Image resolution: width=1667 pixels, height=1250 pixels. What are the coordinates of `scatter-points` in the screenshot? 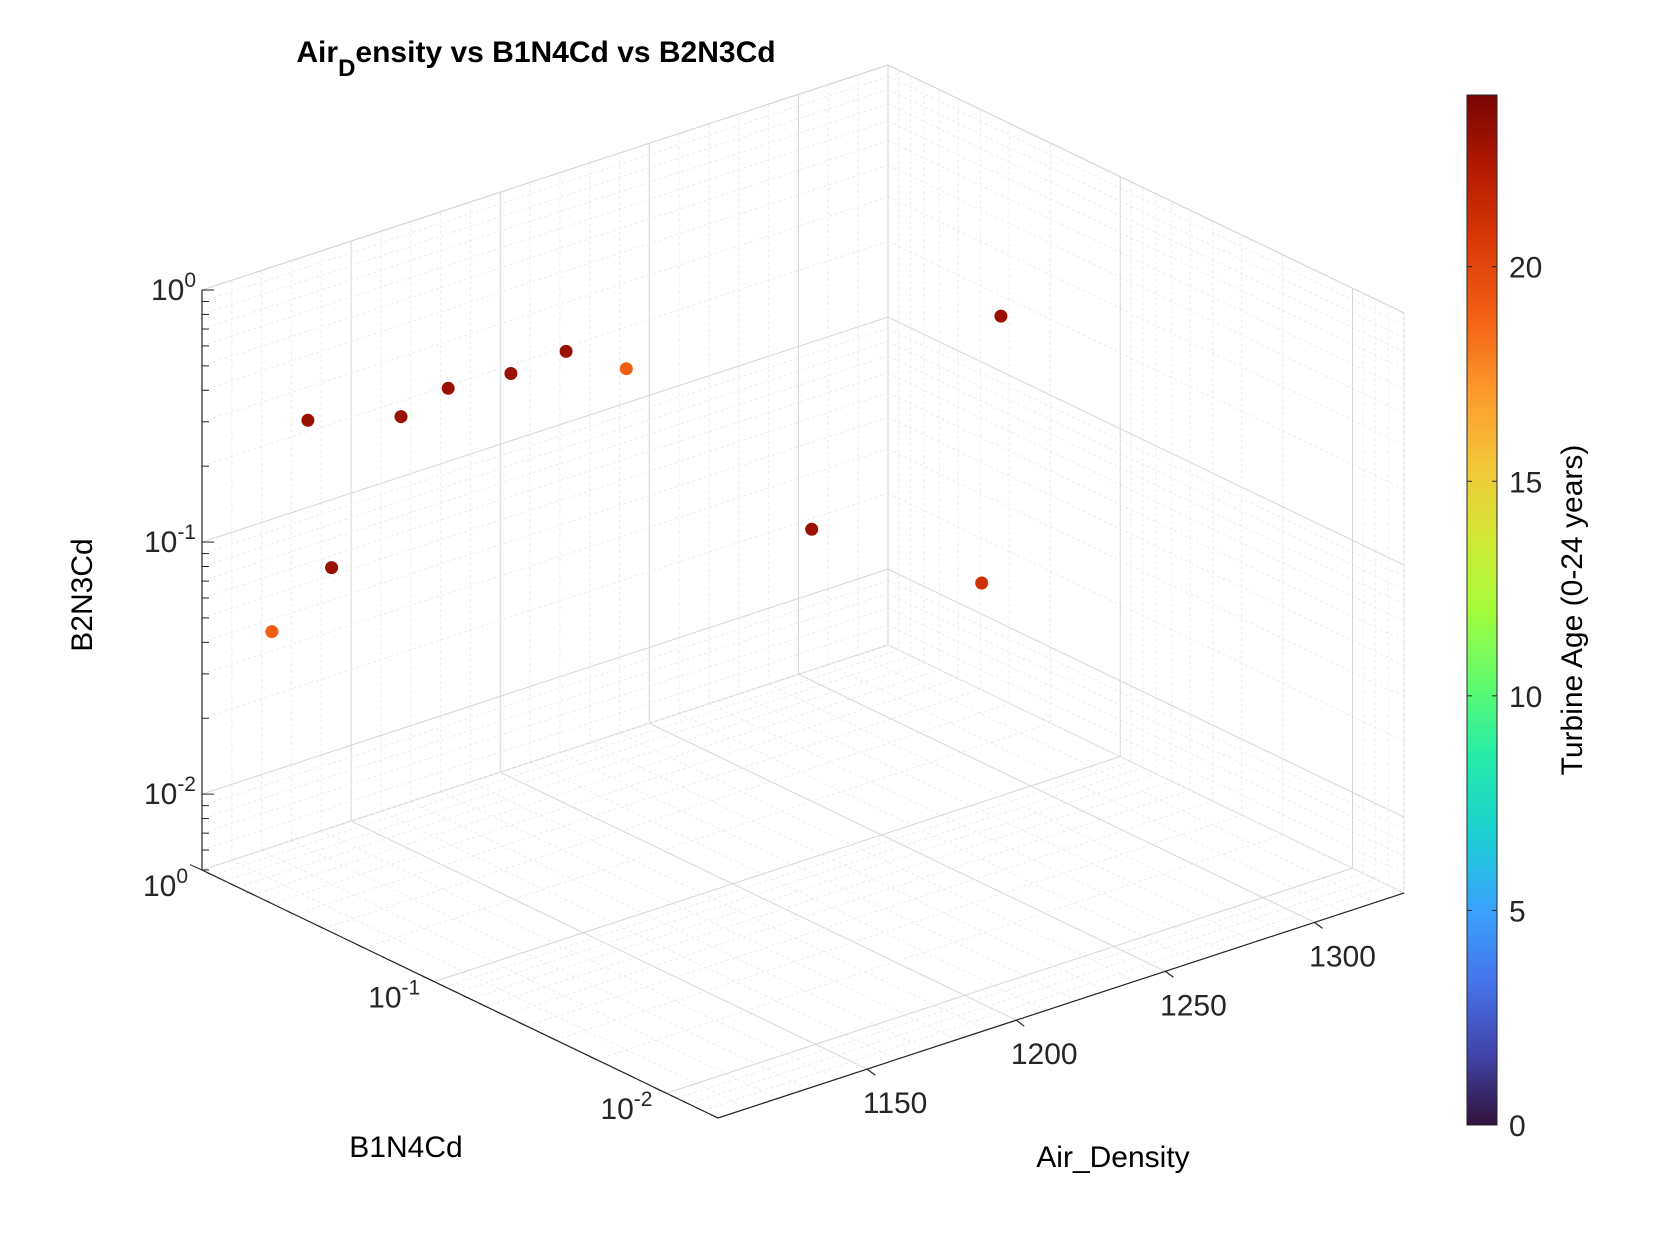 It's located at (636, 474).